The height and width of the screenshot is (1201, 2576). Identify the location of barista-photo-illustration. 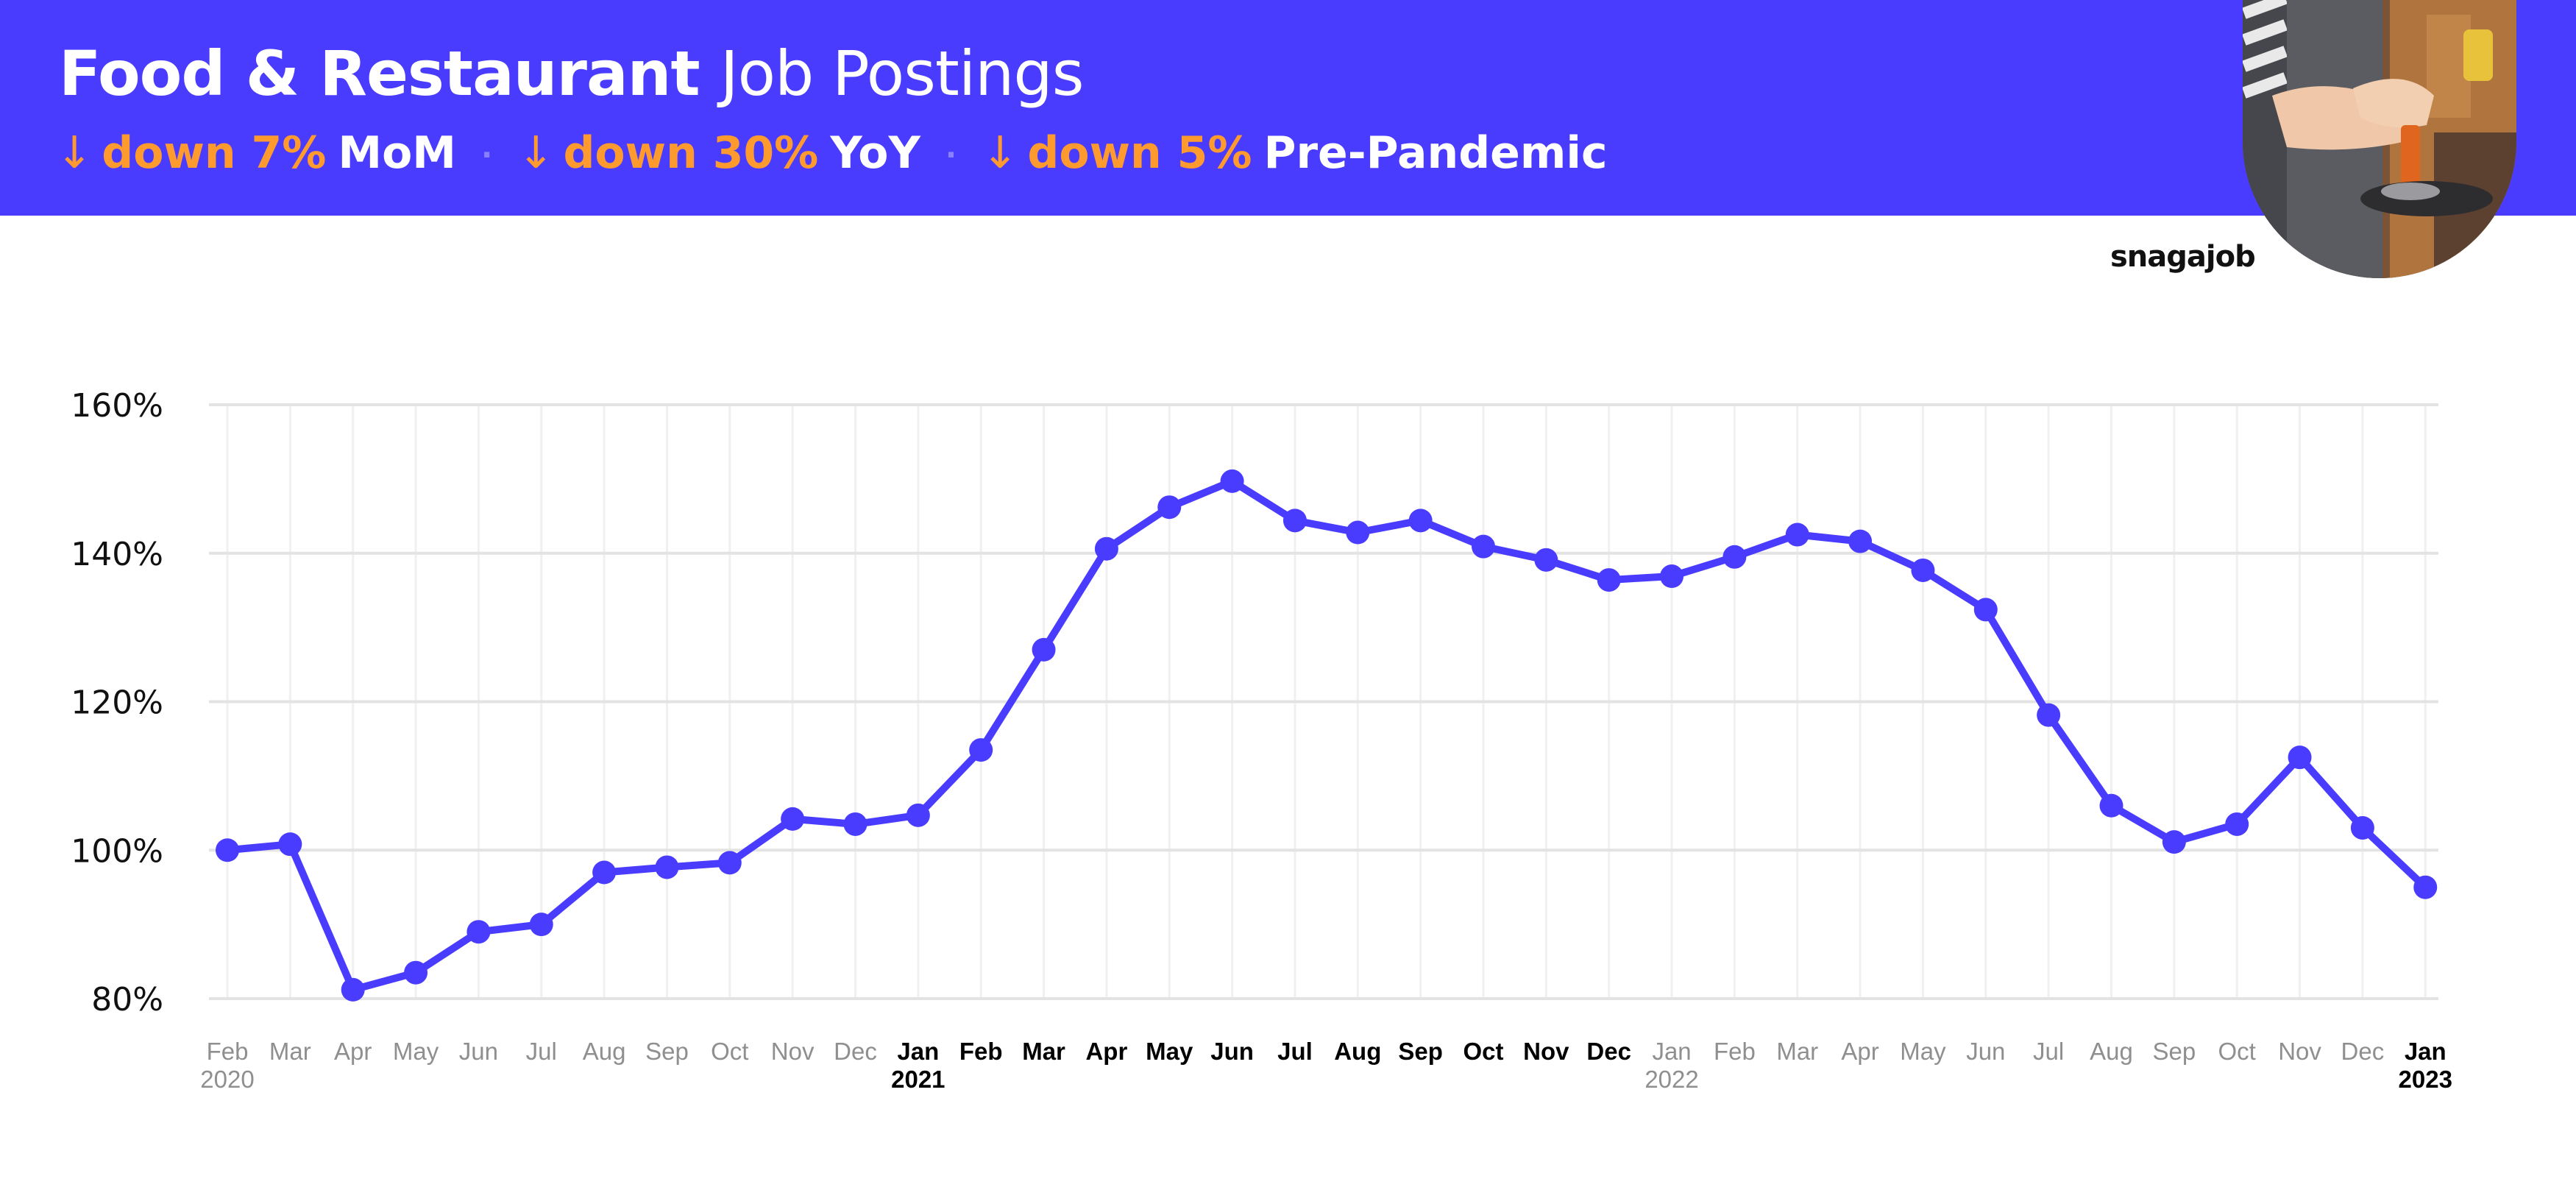
(2379, 139).